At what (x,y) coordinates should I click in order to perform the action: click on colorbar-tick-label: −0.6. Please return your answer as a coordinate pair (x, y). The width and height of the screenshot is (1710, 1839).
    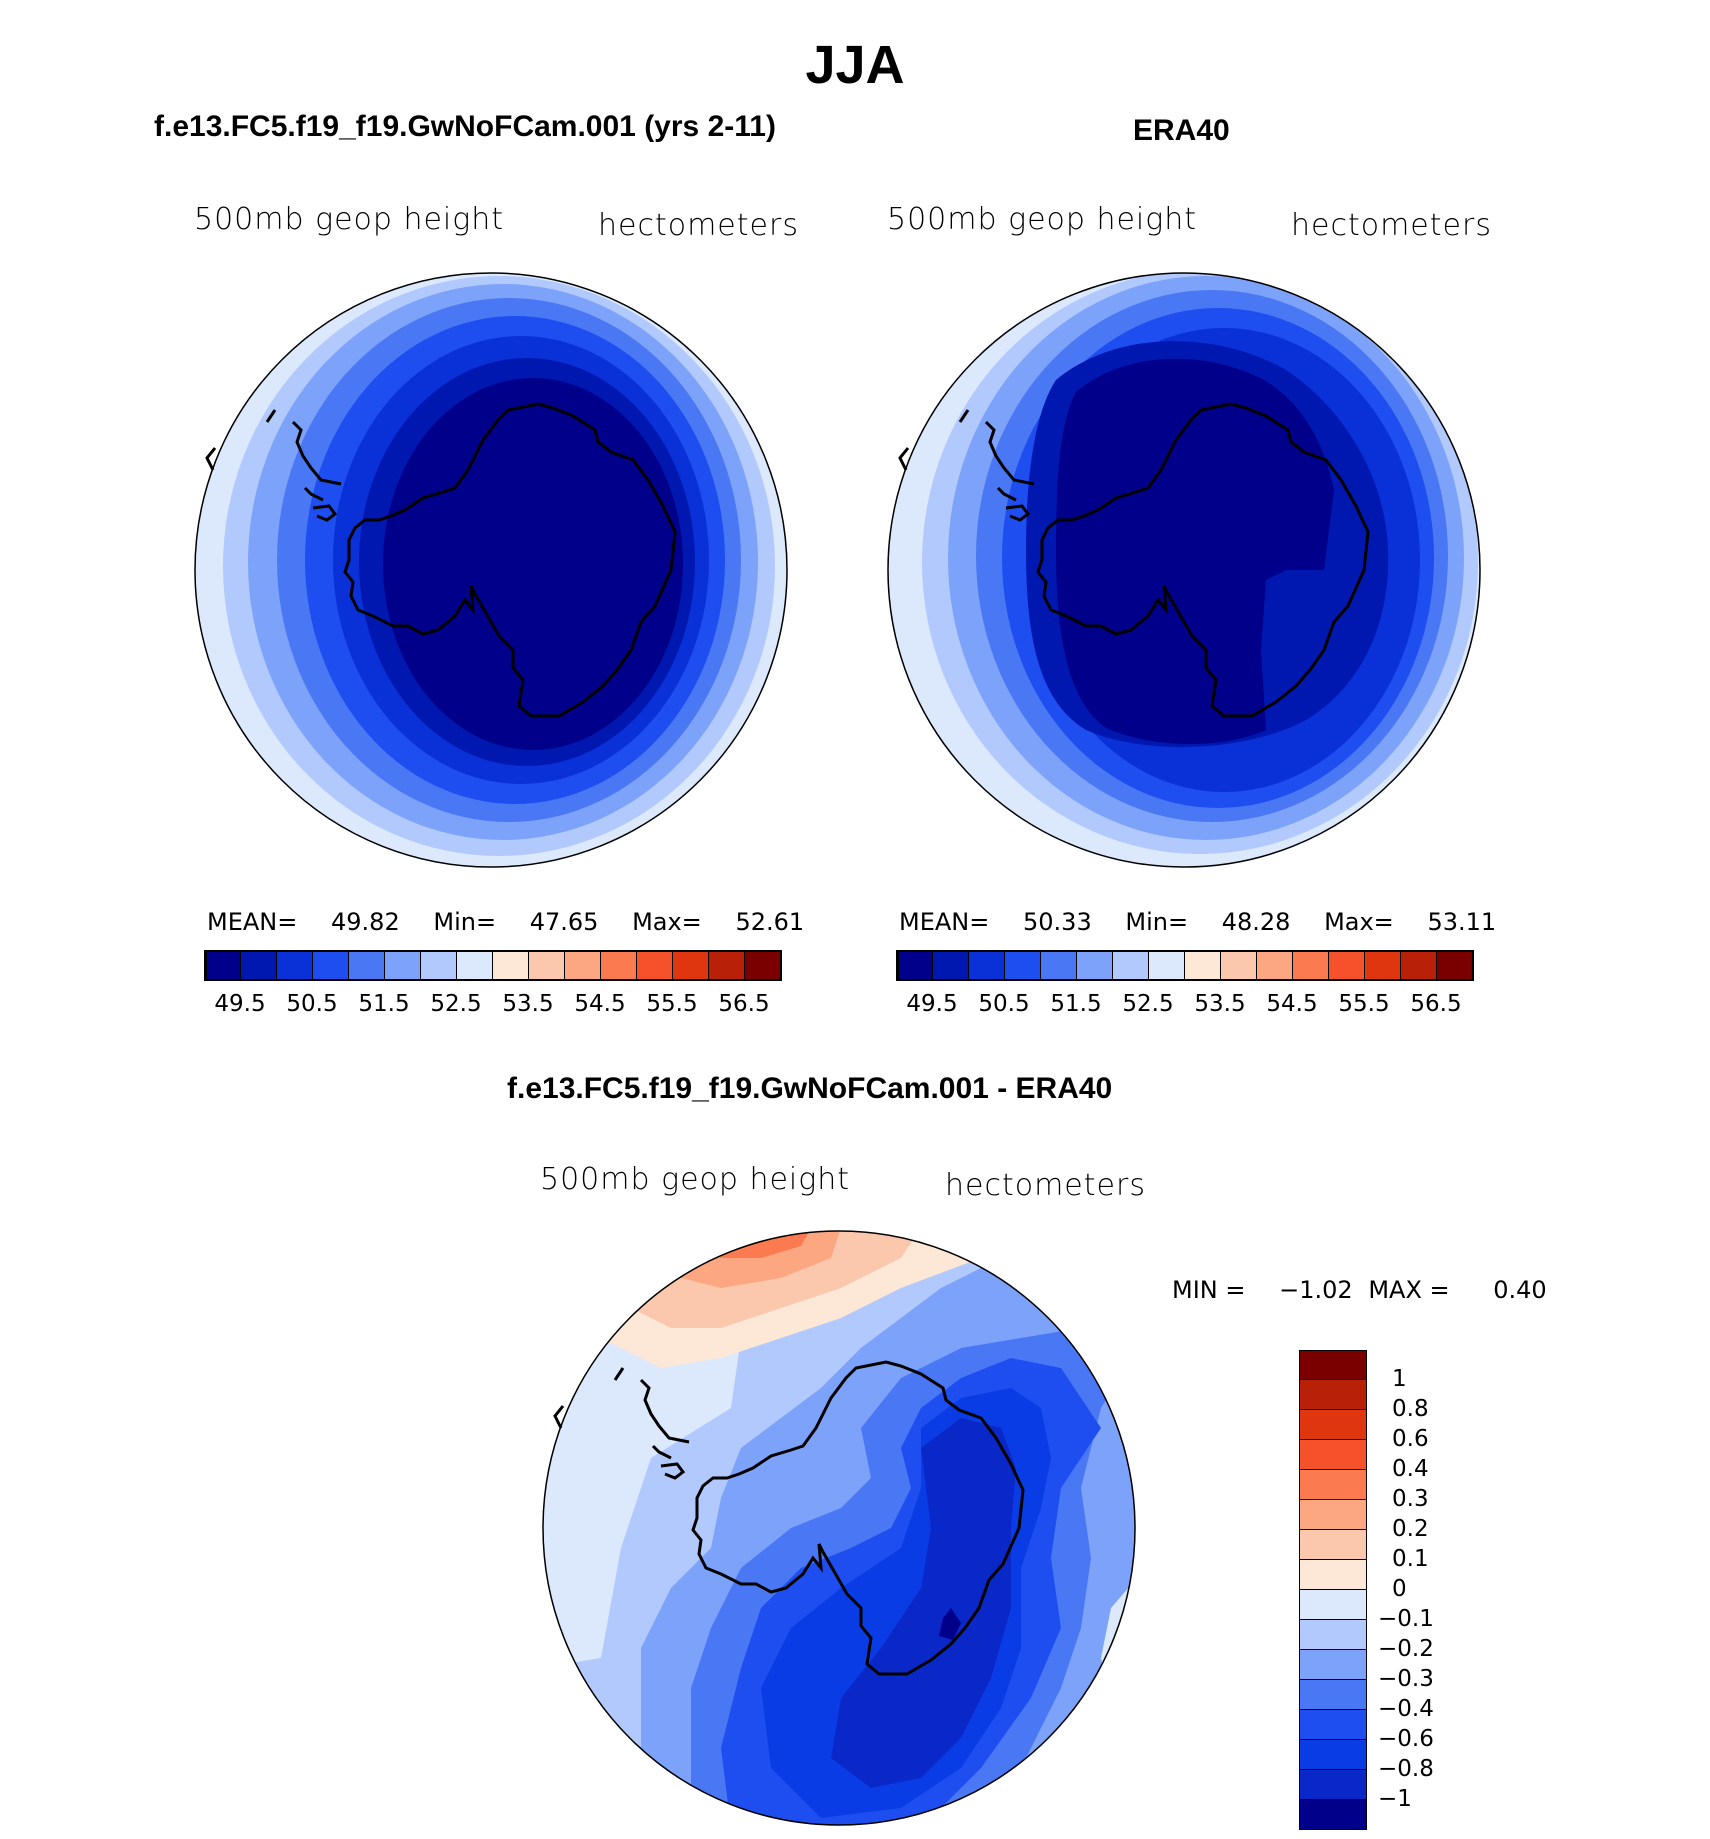
    Looking at the image, I should click on (1406, 1739).